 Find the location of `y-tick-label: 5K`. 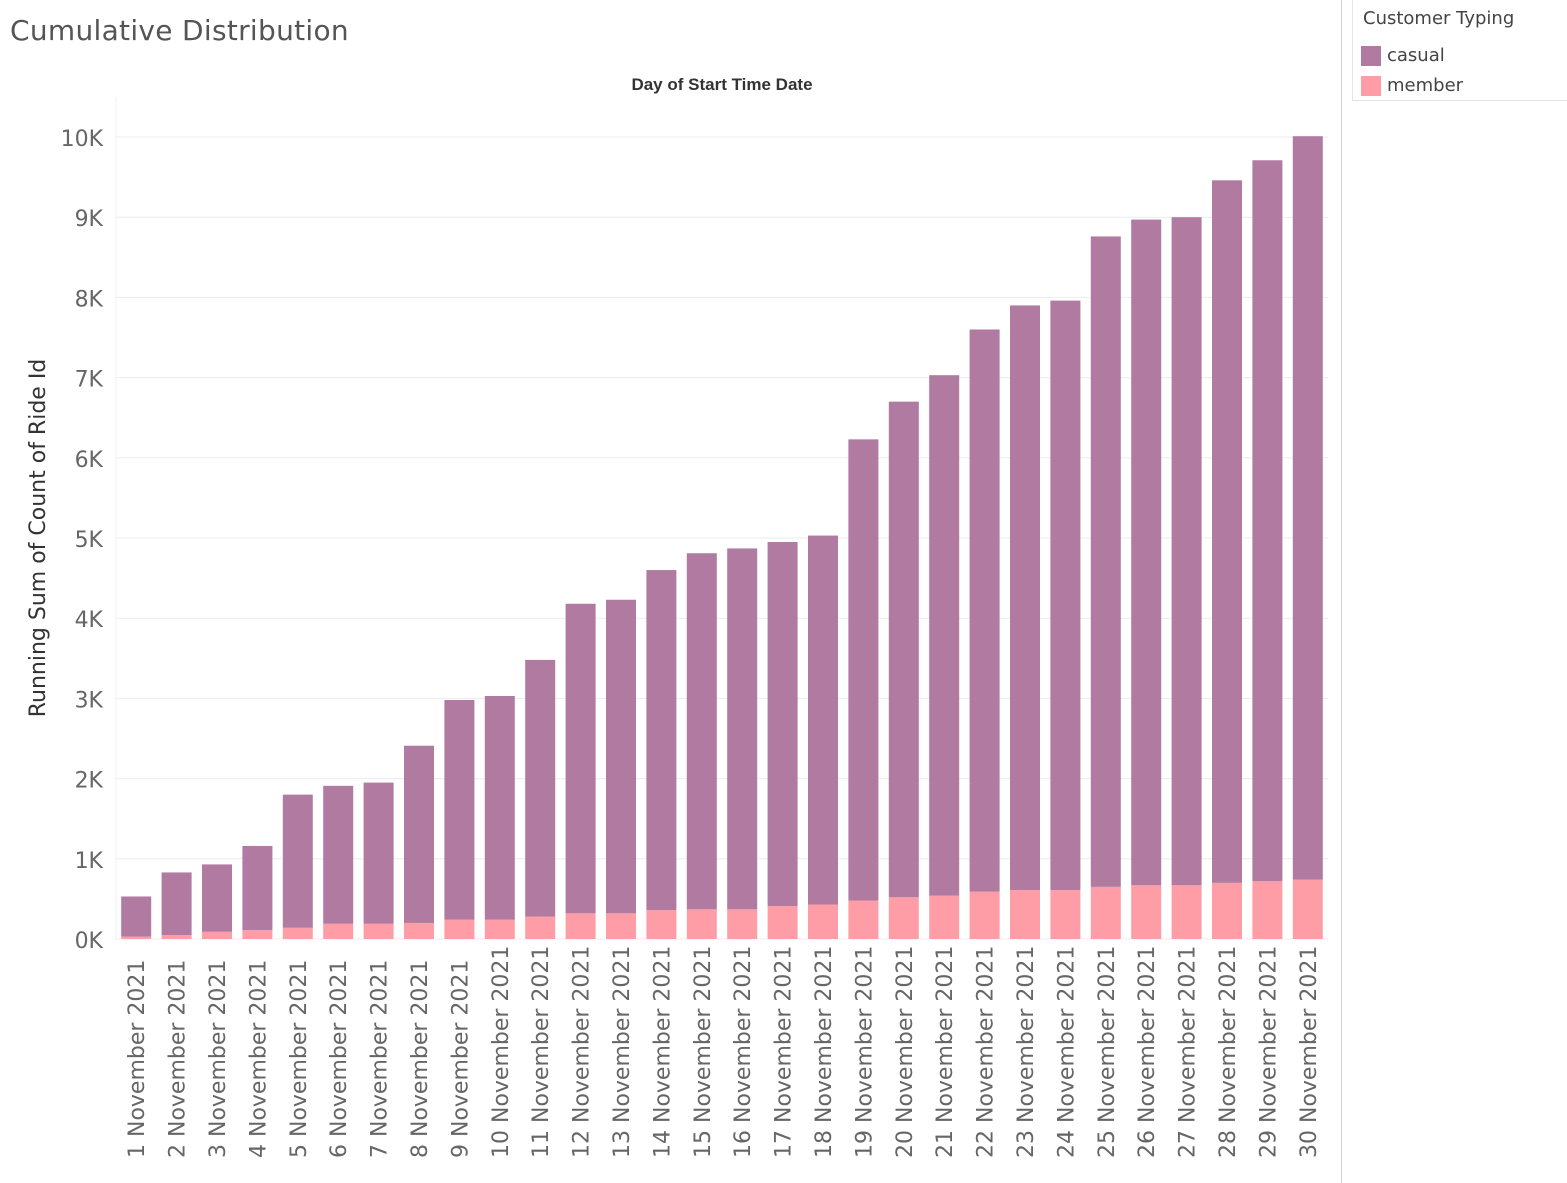

y-tick-label: 5K is located at coordinates (89, 540).